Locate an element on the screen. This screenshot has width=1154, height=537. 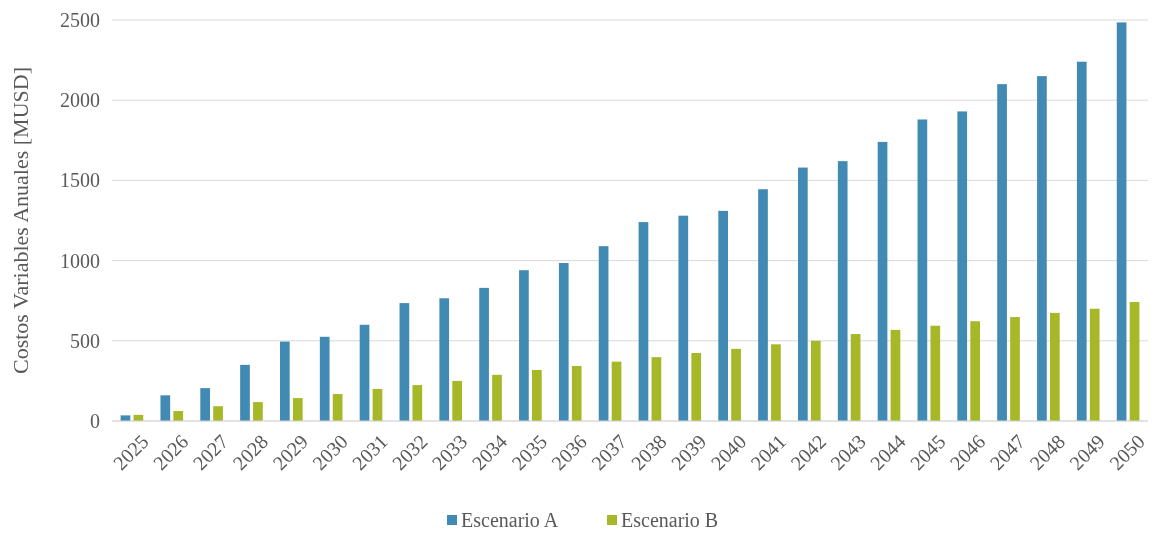
y-axis-title: Costos Variables Anuales [MUSD] is located at coordinates (20, 220).